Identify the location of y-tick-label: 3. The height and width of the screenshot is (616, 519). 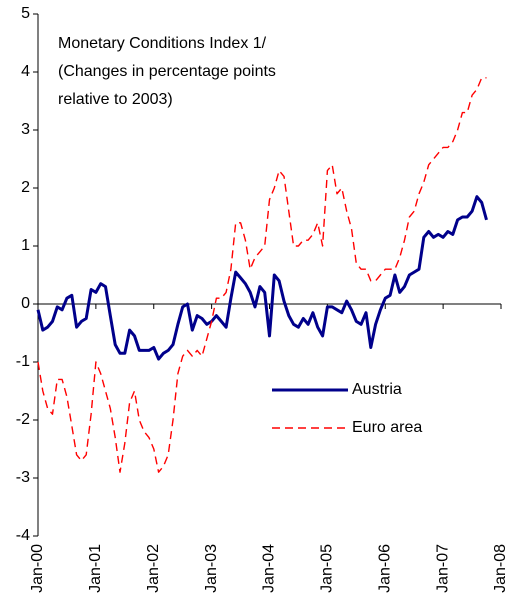
(25, 129).